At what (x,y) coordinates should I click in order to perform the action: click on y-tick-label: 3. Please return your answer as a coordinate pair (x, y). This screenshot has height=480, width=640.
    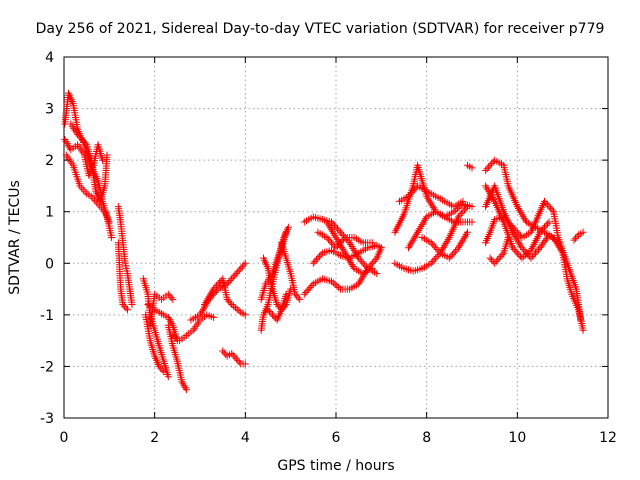
    Looking at the image, I should click on (49, 110).